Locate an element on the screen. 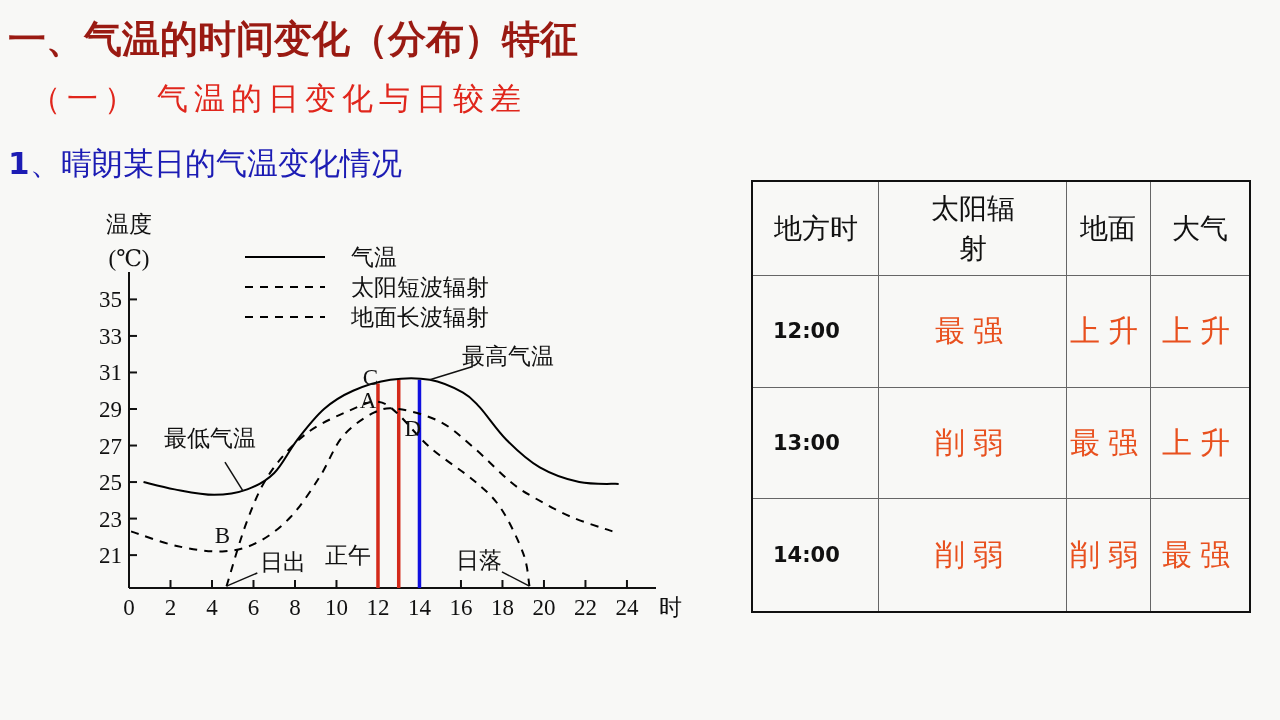 The image size is (1280, 720). annotation: C is located at coordinates (370, 377).